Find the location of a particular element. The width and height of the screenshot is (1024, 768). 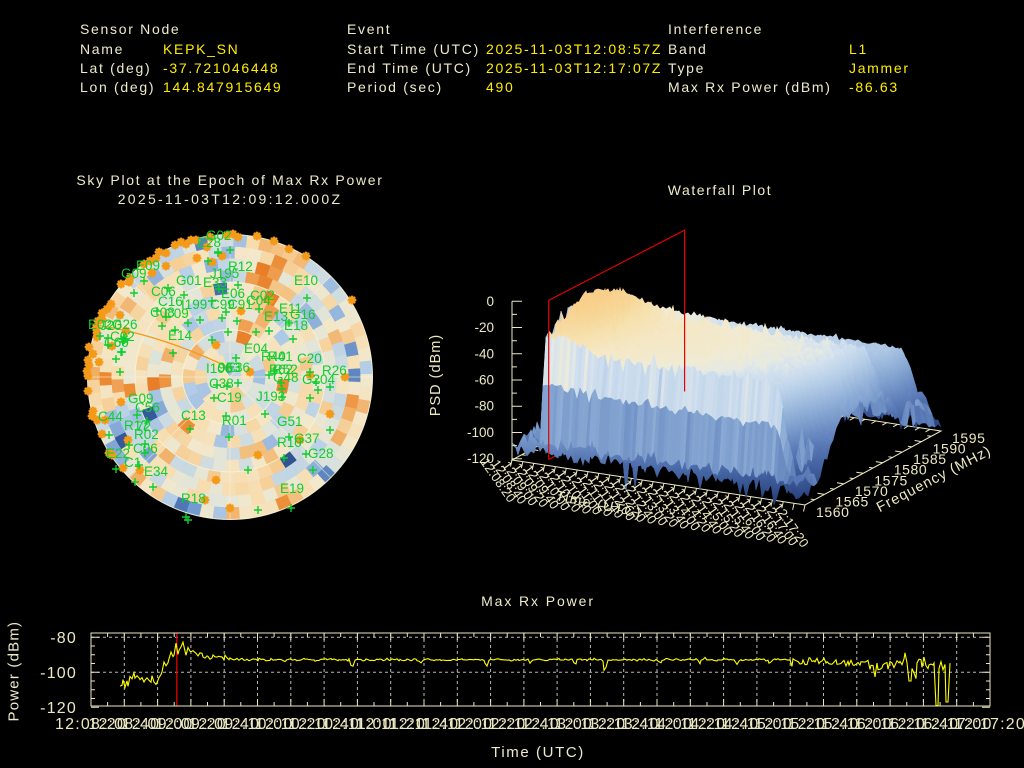

svg-text: C19 is located at coordinates (229, 397).